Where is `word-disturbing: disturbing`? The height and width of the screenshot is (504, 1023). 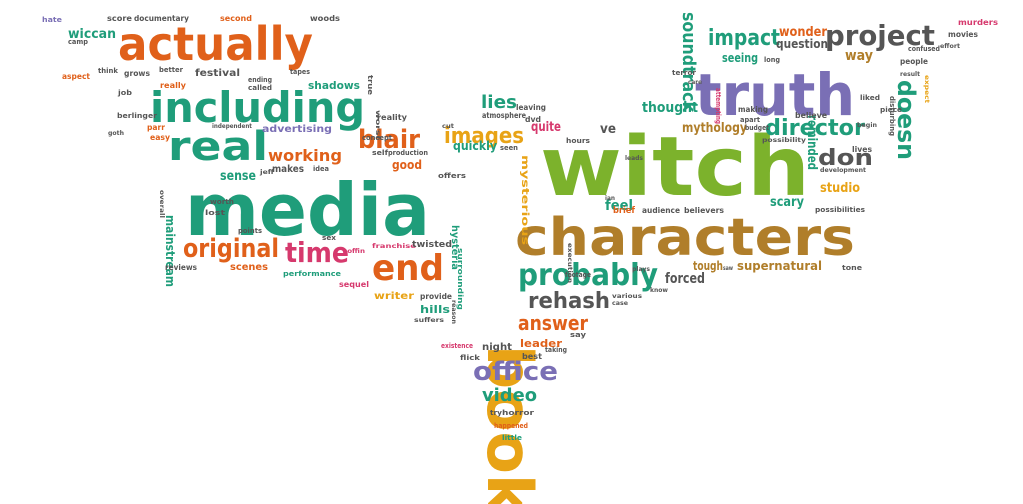 word-disturbing: disturbing is located at coordinates (892, 116).